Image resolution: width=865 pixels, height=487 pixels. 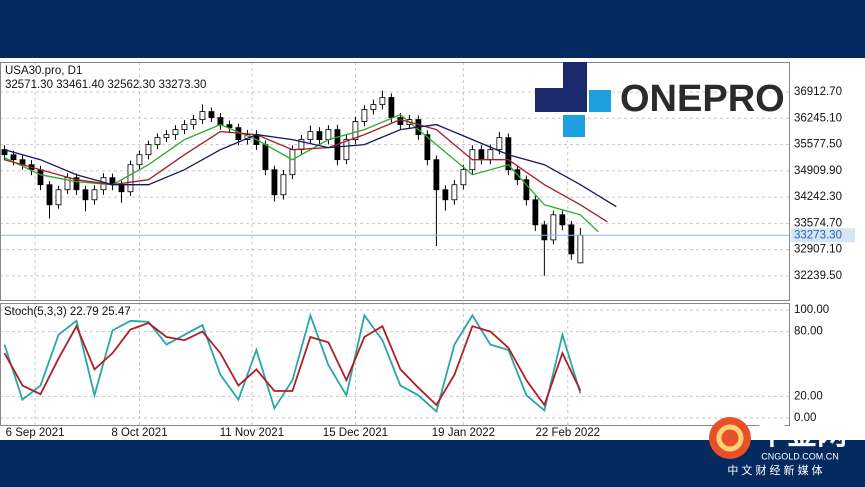 What do you see at coordinates (818, 92) in the screenshot?
I see `y-tick-label: 36912.70` at bounding box center [818, 92].